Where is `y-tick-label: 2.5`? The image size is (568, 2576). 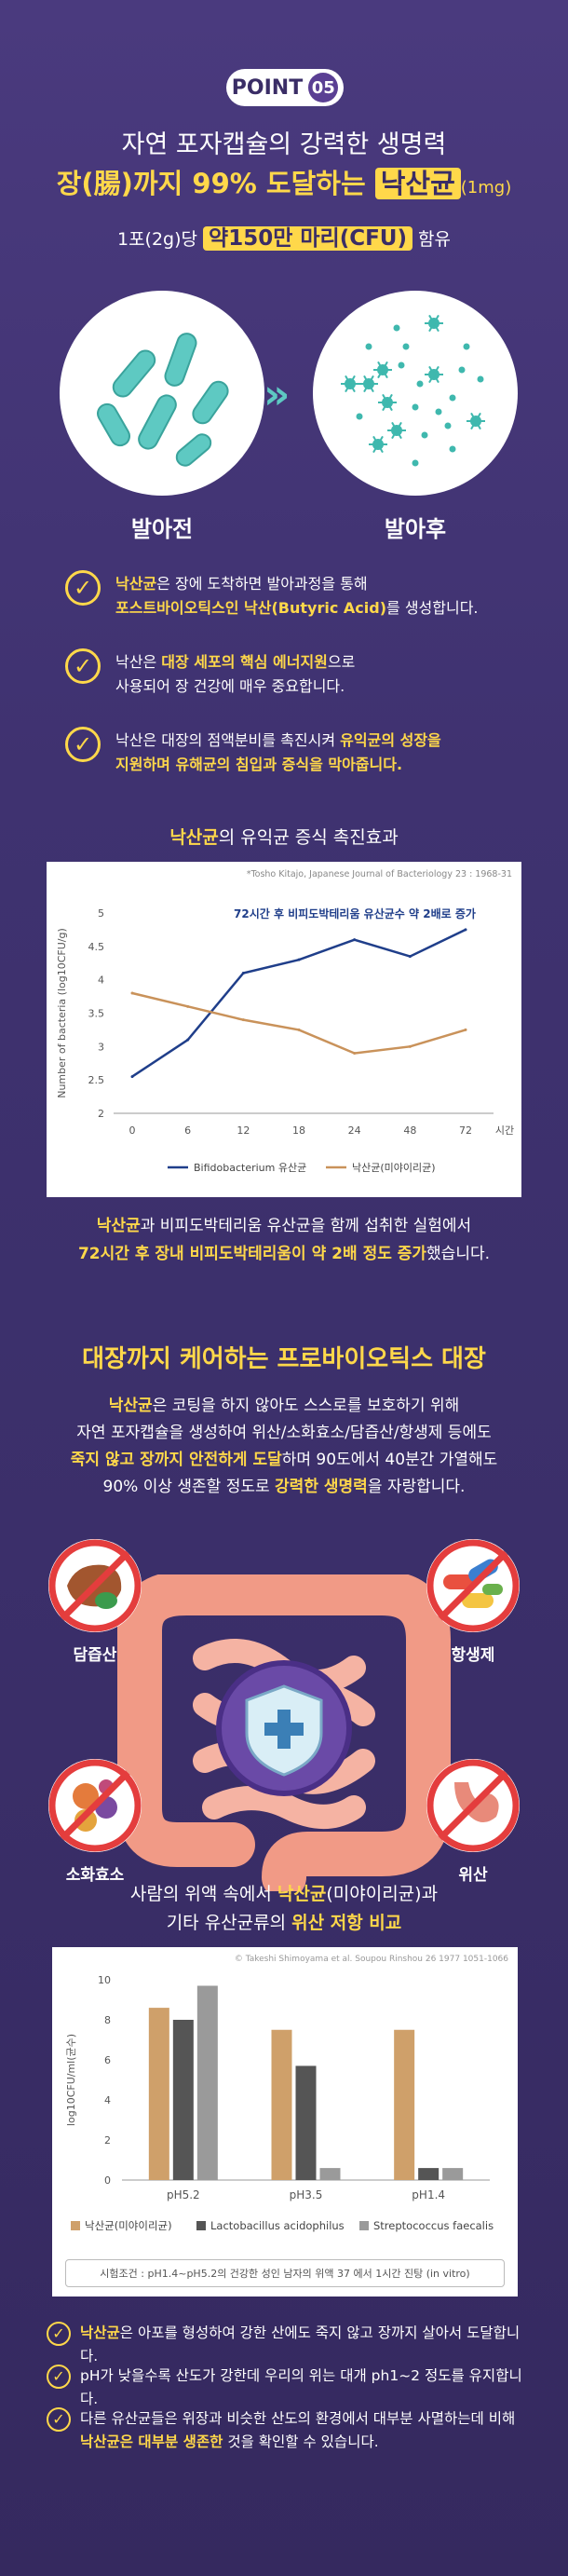
y-tick-label: 2.5 is located at coordinates (96, 1080).